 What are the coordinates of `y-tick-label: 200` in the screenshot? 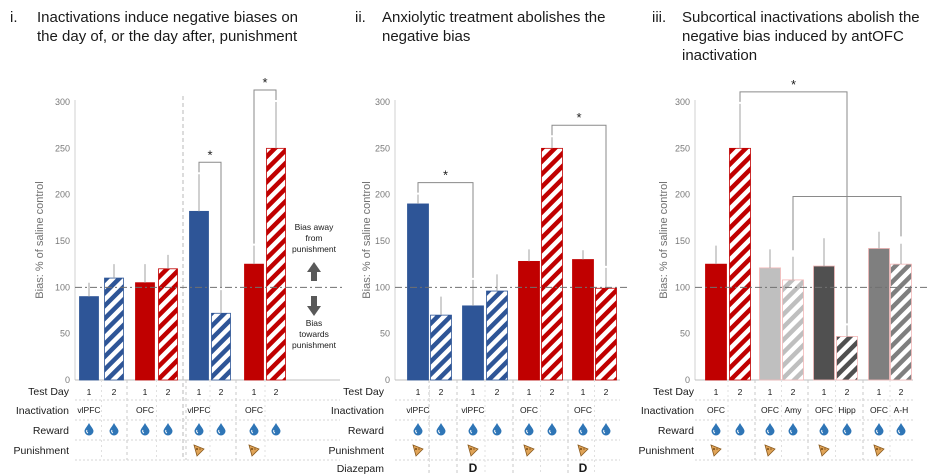 It's located at (62, 195).